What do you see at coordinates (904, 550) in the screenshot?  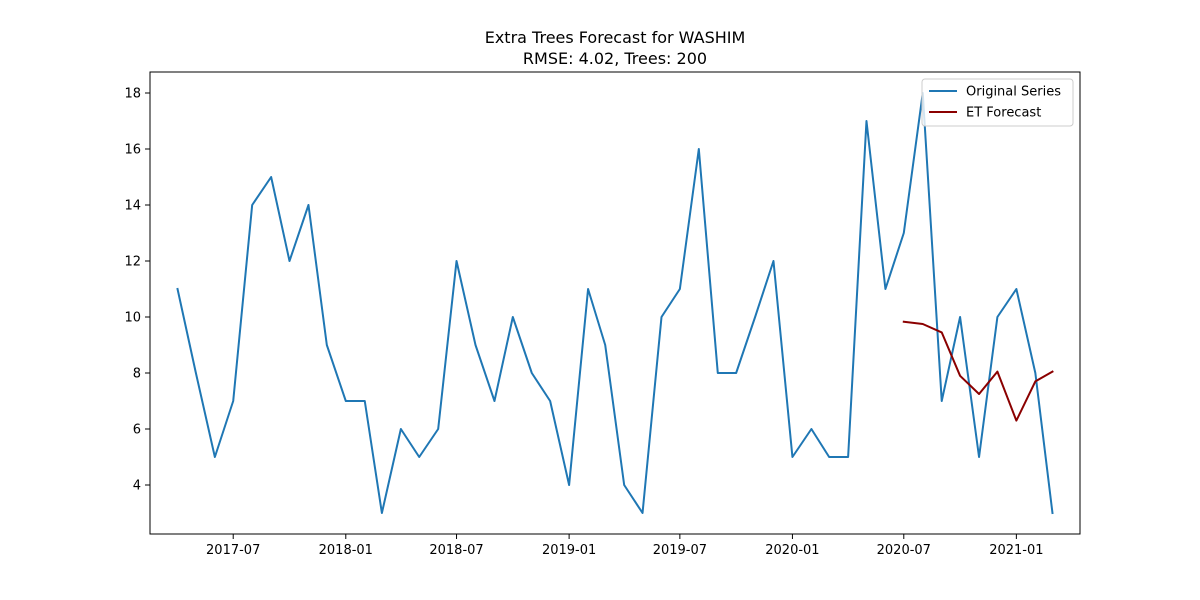 I see `x-tick-label: 2020-07` at bounding box center [904, 550].